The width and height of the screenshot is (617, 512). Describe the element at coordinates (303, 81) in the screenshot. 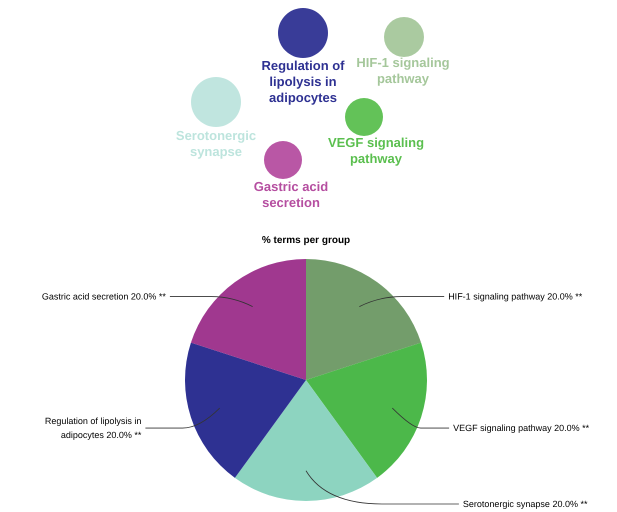

I see `category-label: Regulation of lipolysis in adipocytes` at that location.